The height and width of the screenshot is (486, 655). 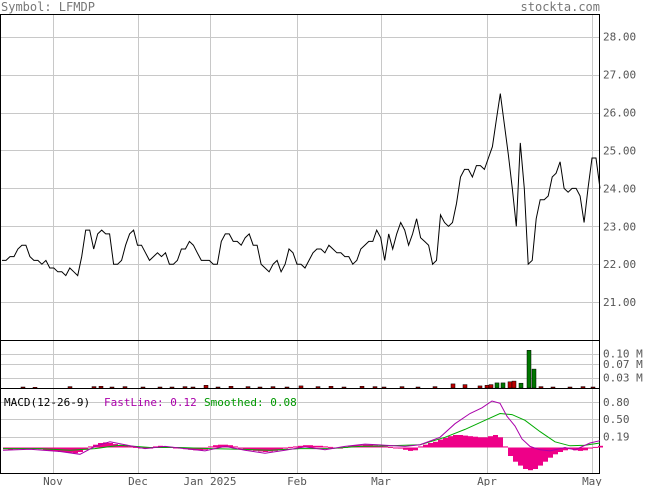 What do you see at coordinates (381, 480) in the screenshot?
I see `x-axis-label: Mar` at bounding box center [381, 480].